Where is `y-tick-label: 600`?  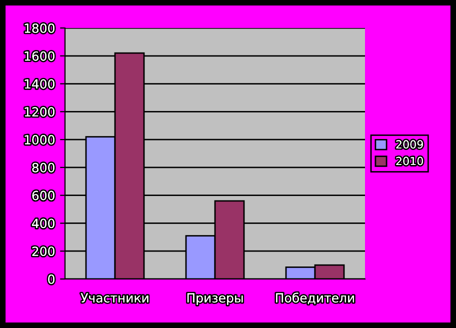 y-tick-label: 600 is located at coordinates (43, 195).